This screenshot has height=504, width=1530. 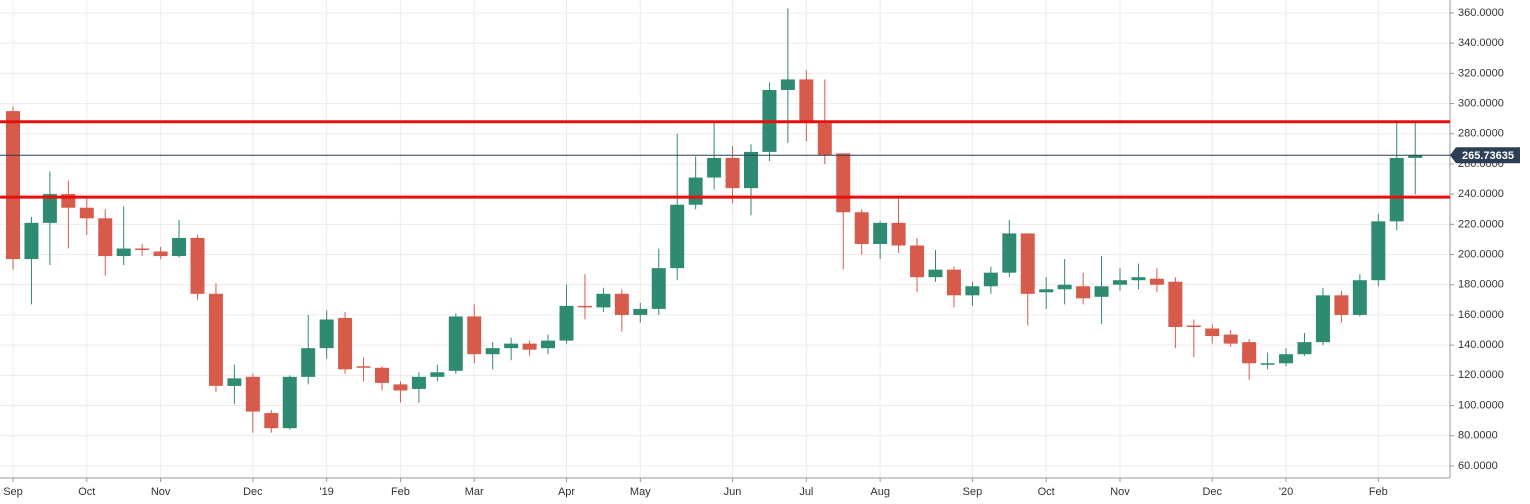 I want to click on last-price-label: 265.73635, so click(x=1488, y=156).